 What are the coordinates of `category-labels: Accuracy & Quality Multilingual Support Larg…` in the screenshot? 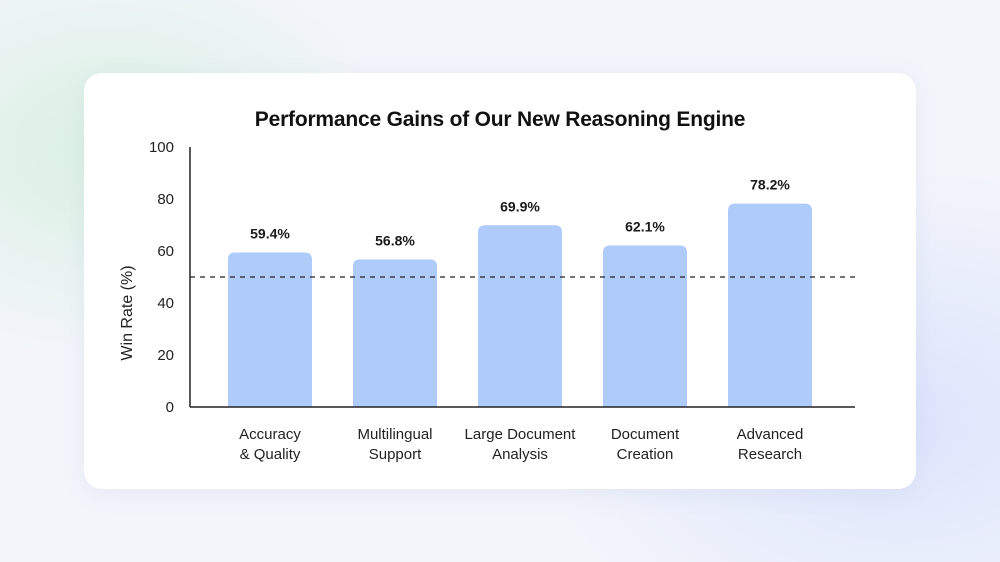 It's located at (521, 444).